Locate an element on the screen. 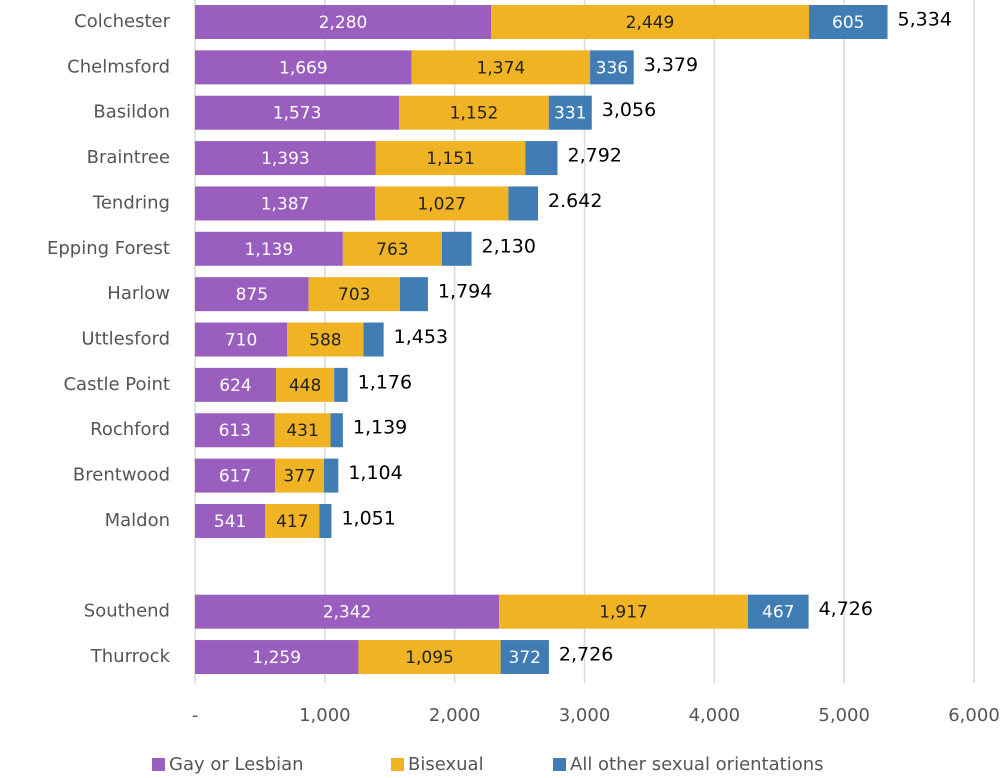 Image resolution: width=1007 pixels, height=778 pixels. x-tick-label: 5,000 is located at coordinates (844, 715).